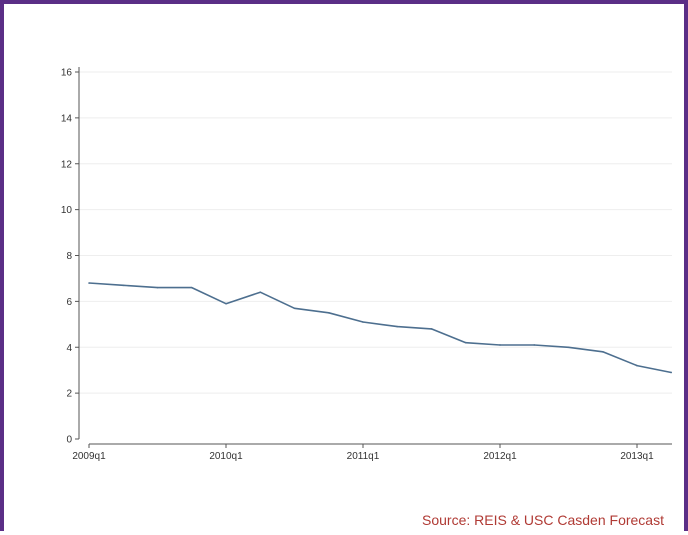 The width and height of the screenshot is (688, 535). Describe the element at coordinates (226, 456) in the screenshot. I see `x-tick-label: 2010q1` at that location.